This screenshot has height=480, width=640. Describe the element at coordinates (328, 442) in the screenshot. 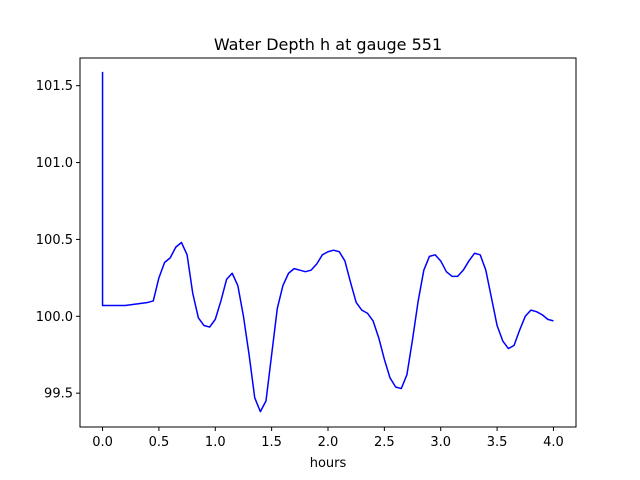

I see `x-tick-label: 2.0` at that location.